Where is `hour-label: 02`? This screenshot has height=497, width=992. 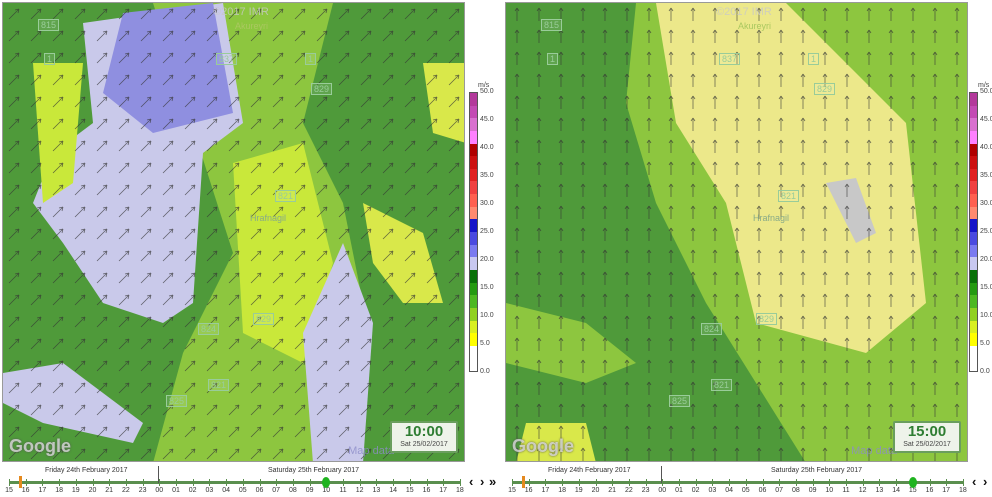
hour-label: 02 is located at coordinates (695, 490).